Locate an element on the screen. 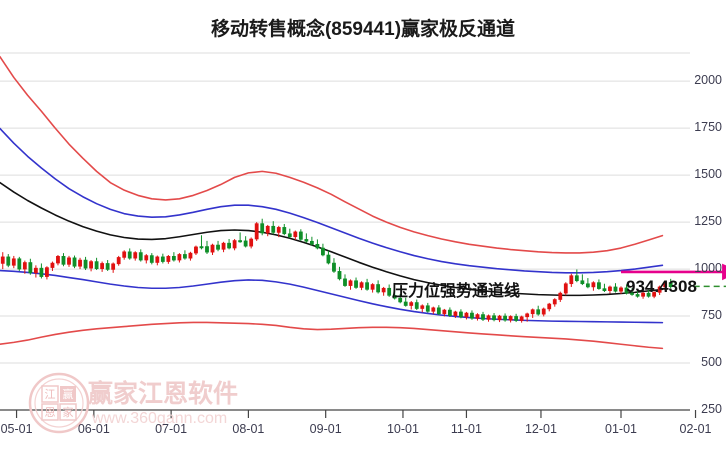 The image size is (726, 450). y-axis-tick-label: 1750 is located at coordinates (708, 127).